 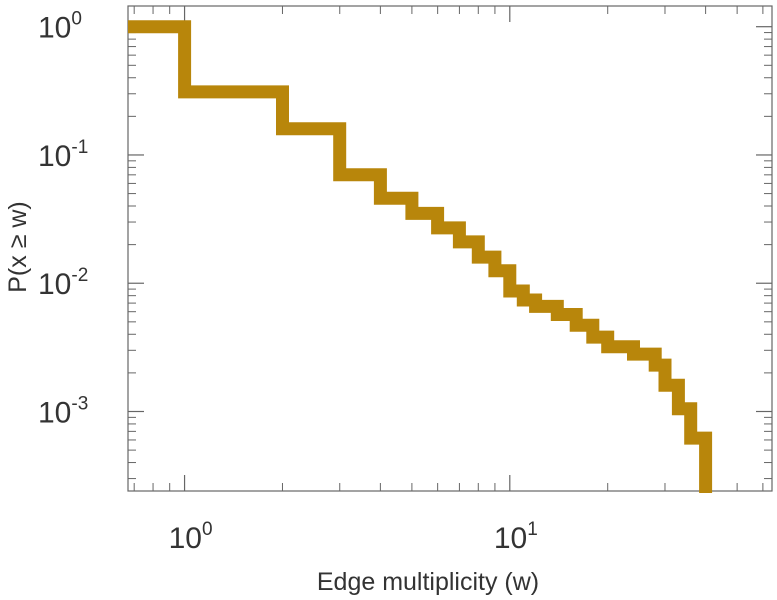 I want to click on y-tick-labels: 10⁰ 10⁻¹ 10⁻² 10⁻³, so click(x=63, y=219).